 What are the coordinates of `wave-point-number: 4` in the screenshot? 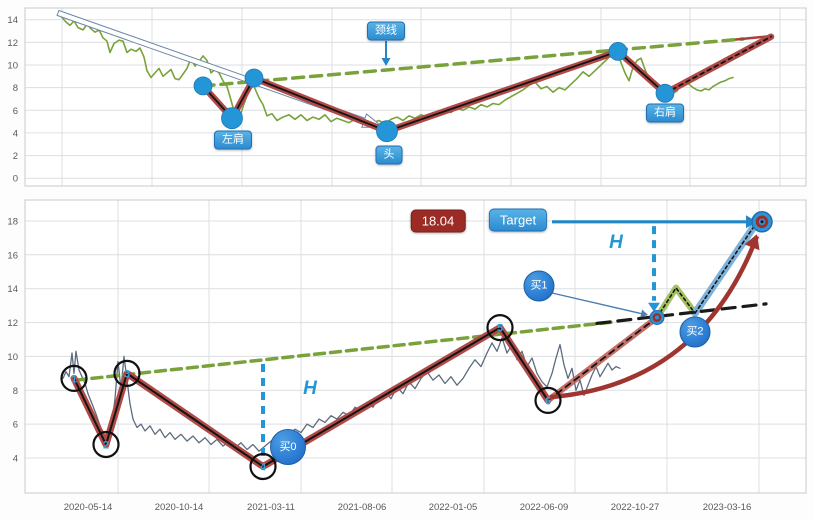 It's located at (263, 468).